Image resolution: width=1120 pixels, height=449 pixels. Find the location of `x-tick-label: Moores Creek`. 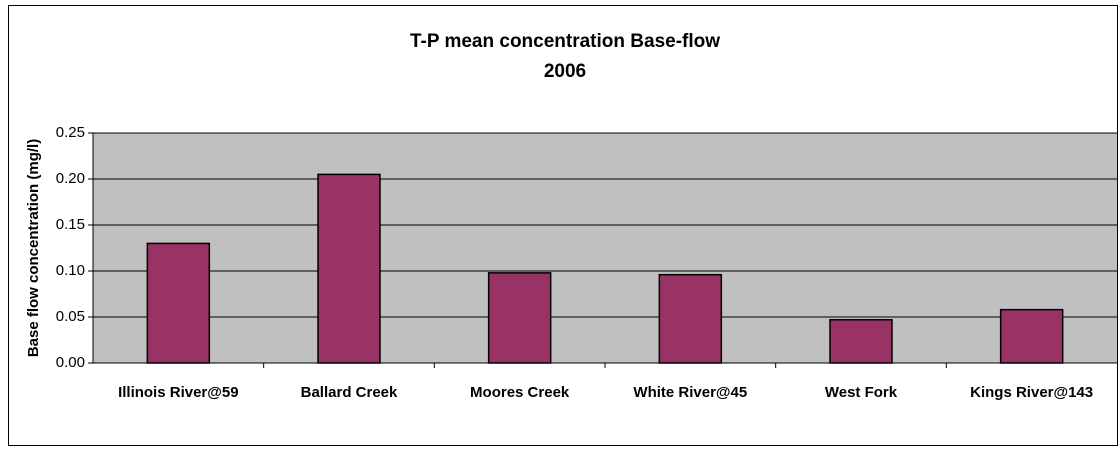

x-tick-label: Moores Creek is located at coordinates (520, 392).